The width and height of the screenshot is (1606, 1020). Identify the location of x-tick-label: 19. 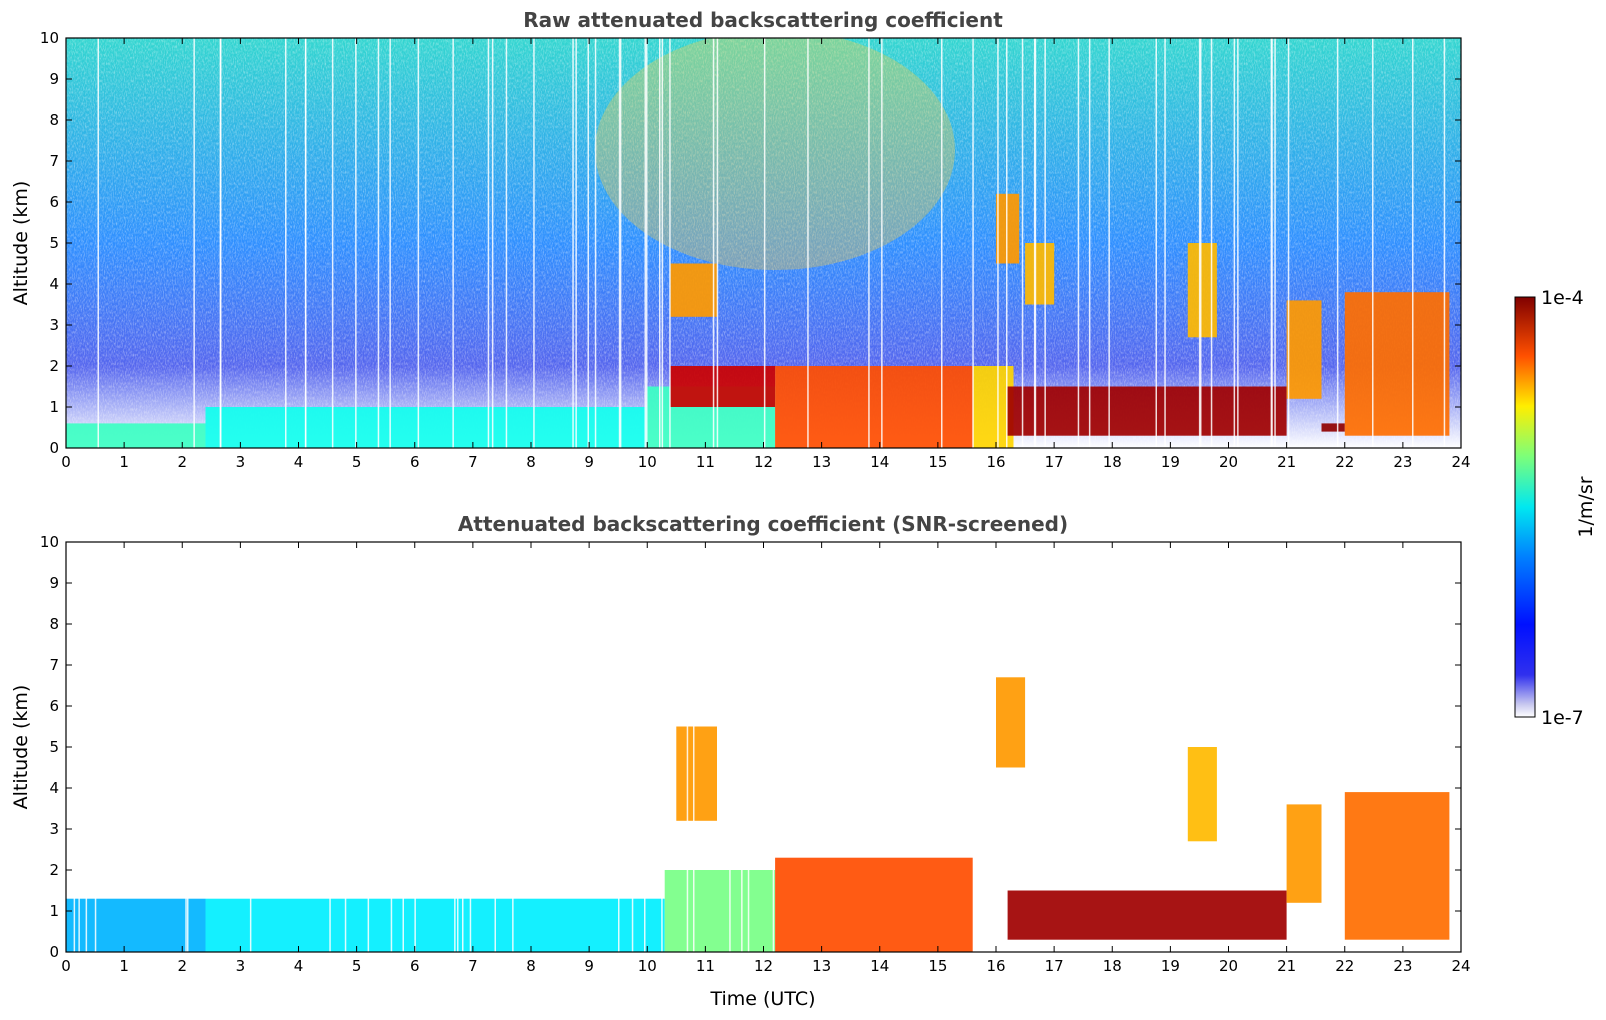
(1170, 966).